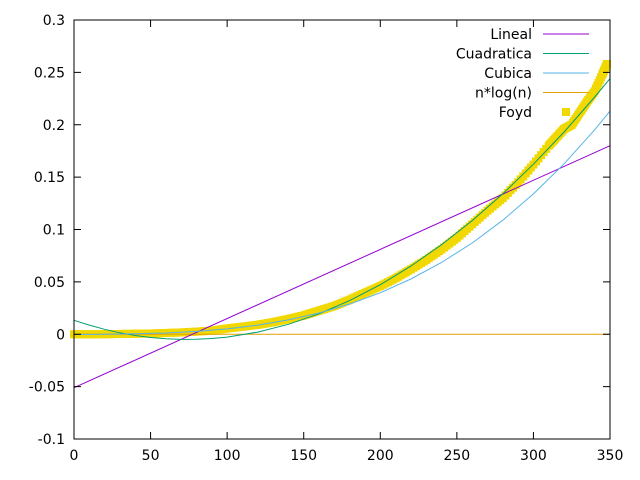  What do you see at coordinates (533, 456) in the screenshot?
I see `x-tick-label: 300` at bounding box center [533, 456].